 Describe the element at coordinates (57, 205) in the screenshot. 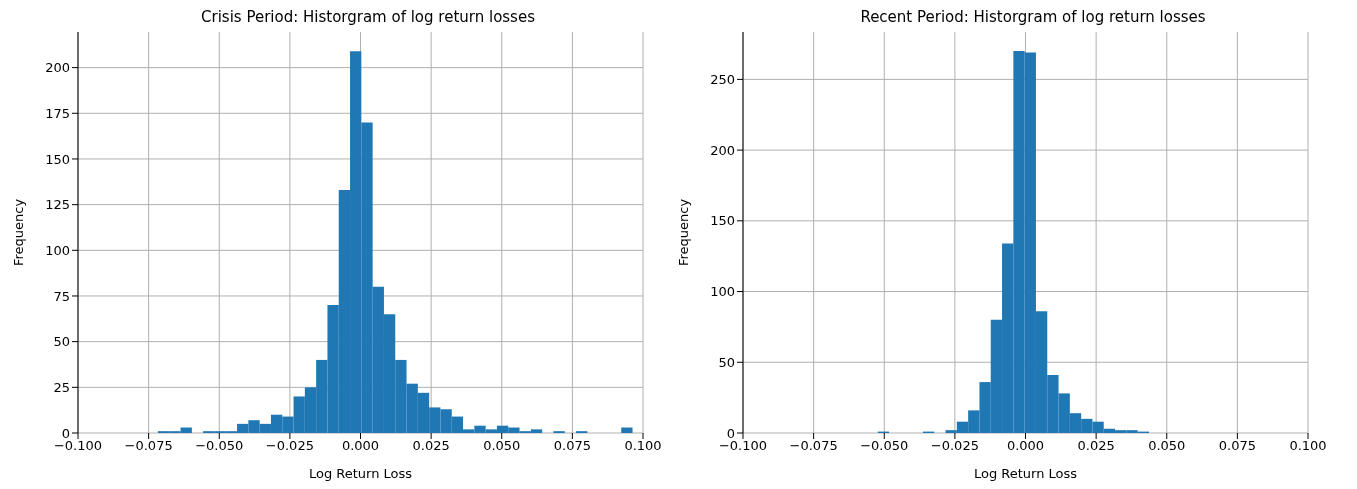

I see `y-tick-label: 125` at that location.